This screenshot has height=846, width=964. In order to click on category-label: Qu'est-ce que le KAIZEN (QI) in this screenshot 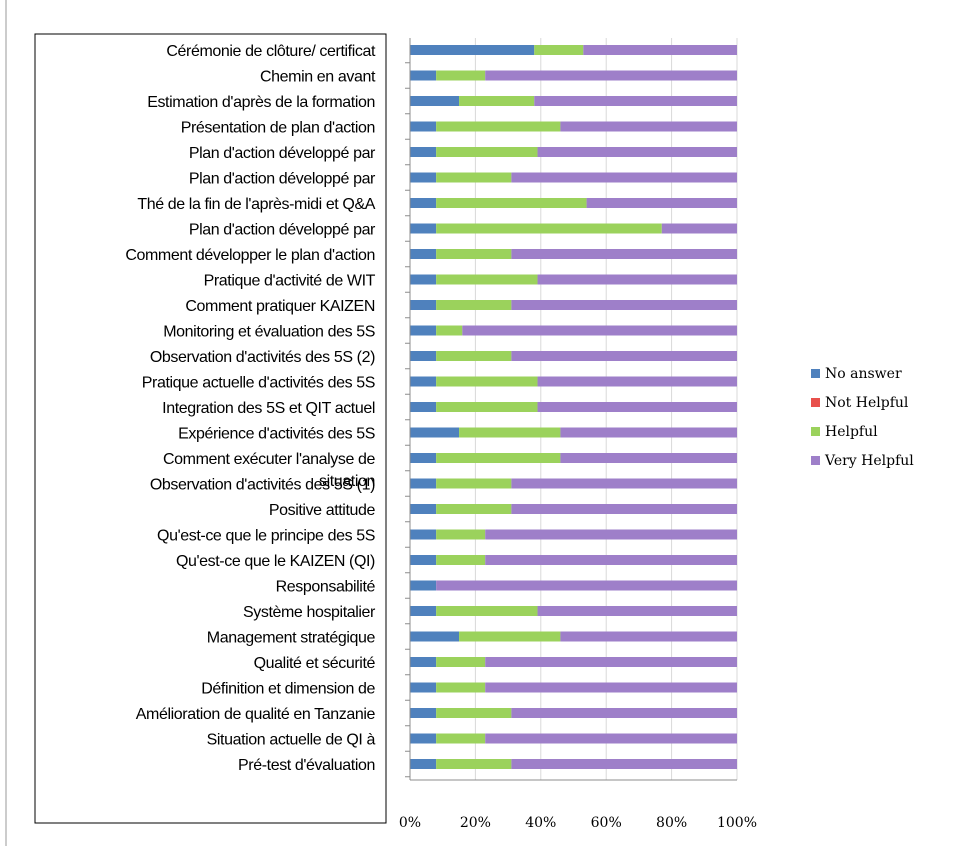, I will do `click(275, 561)`.